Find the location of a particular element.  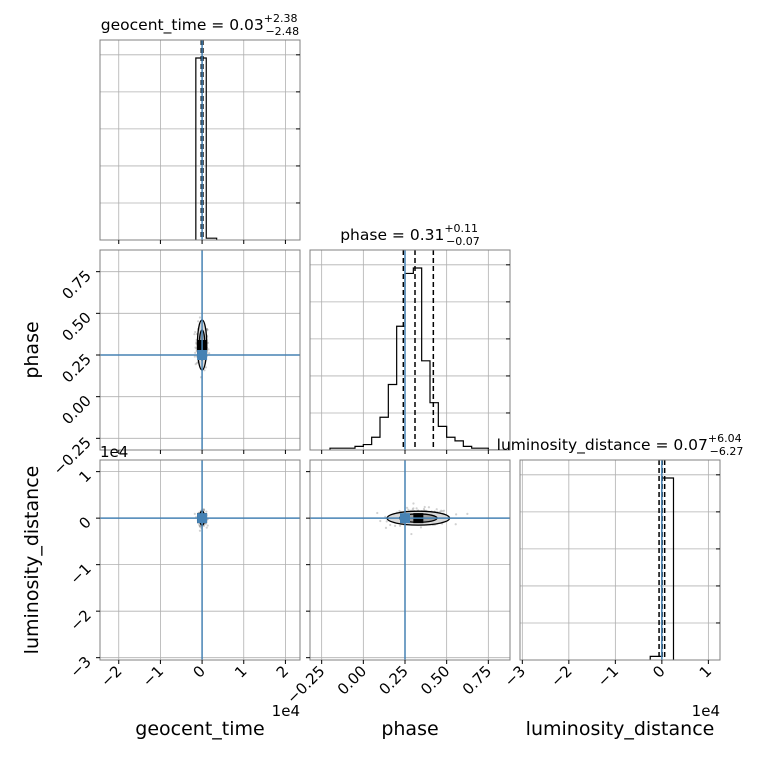

title-minus: −0.07 is located at coordinates (463, 241).